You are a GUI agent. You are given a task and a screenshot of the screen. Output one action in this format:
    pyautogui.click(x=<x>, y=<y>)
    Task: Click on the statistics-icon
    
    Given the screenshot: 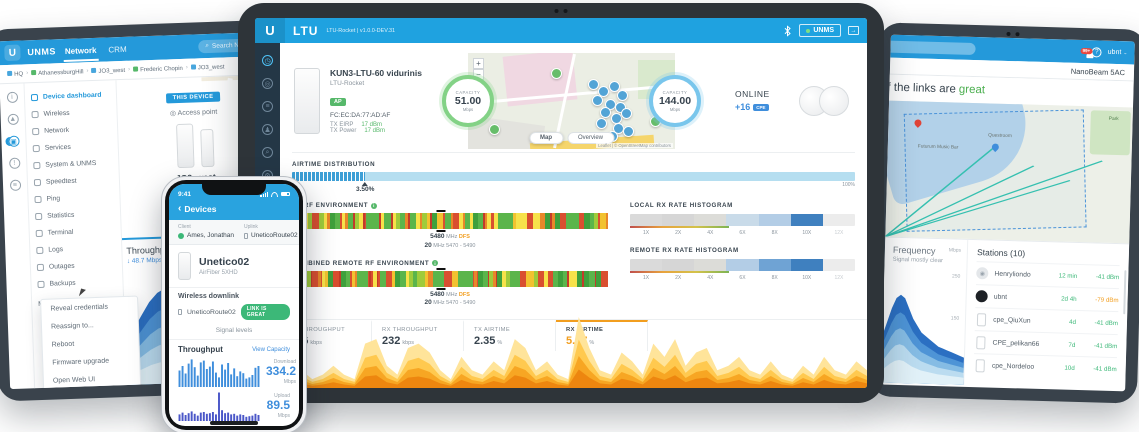 What is the action you would take?
    pyautogui.click(x=39, y=216)
    